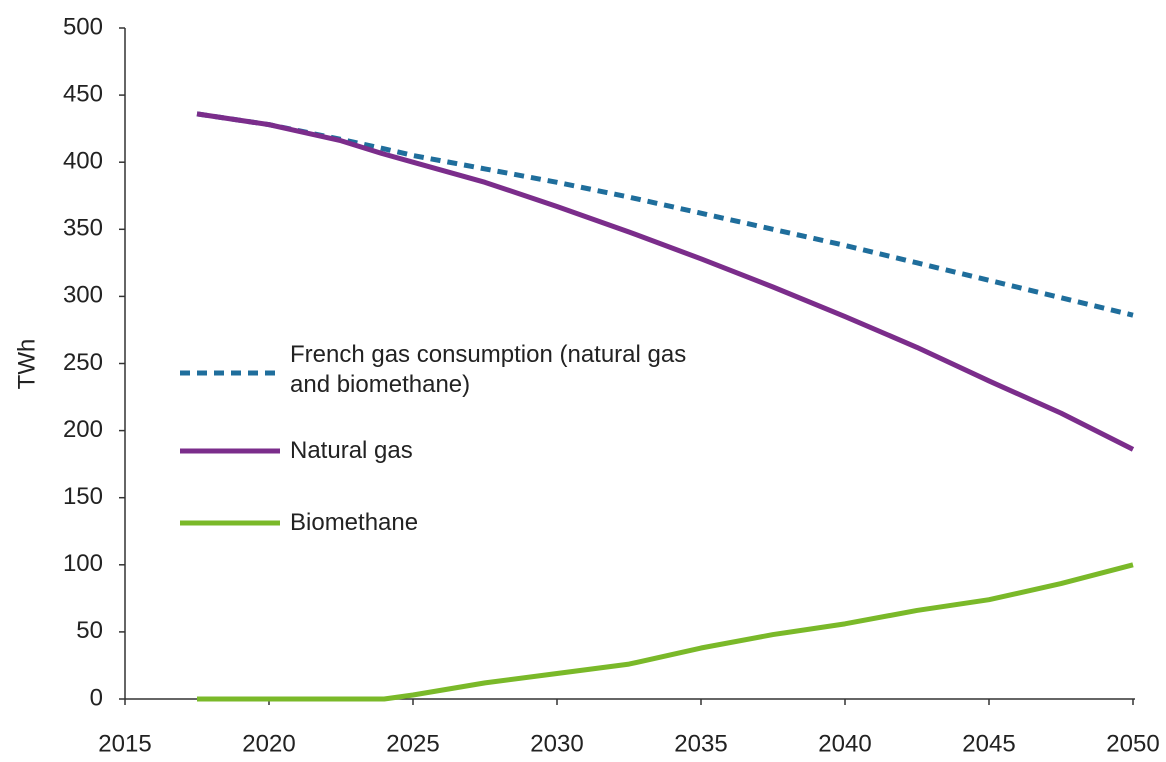  I want to click on y-tick-label: 400, so click(83, 161).